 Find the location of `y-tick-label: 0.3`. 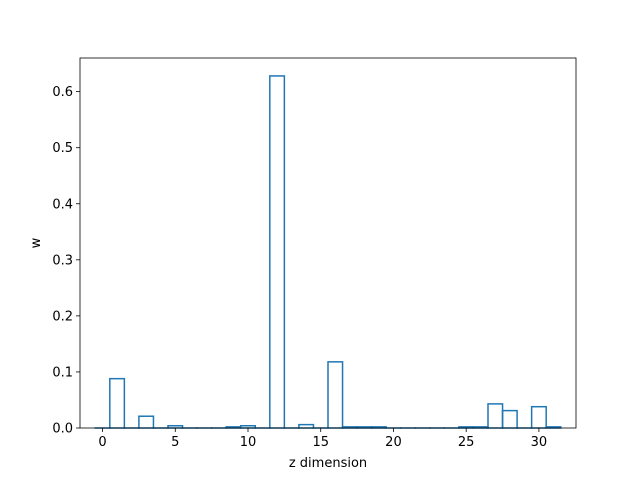

y-tick-label: 0.3 is located at coordinates (62, 260).